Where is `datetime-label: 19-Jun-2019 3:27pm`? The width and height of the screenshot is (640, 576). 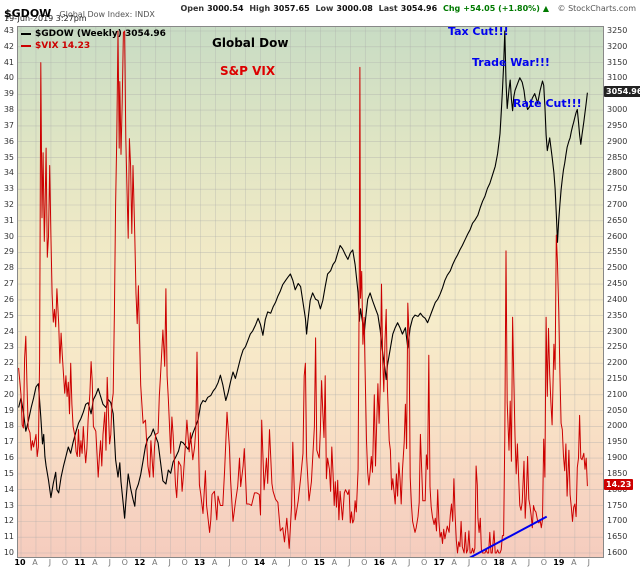 datetime-label: 19-Jun-2019 3:27pm is located at coordinates (45, 18).